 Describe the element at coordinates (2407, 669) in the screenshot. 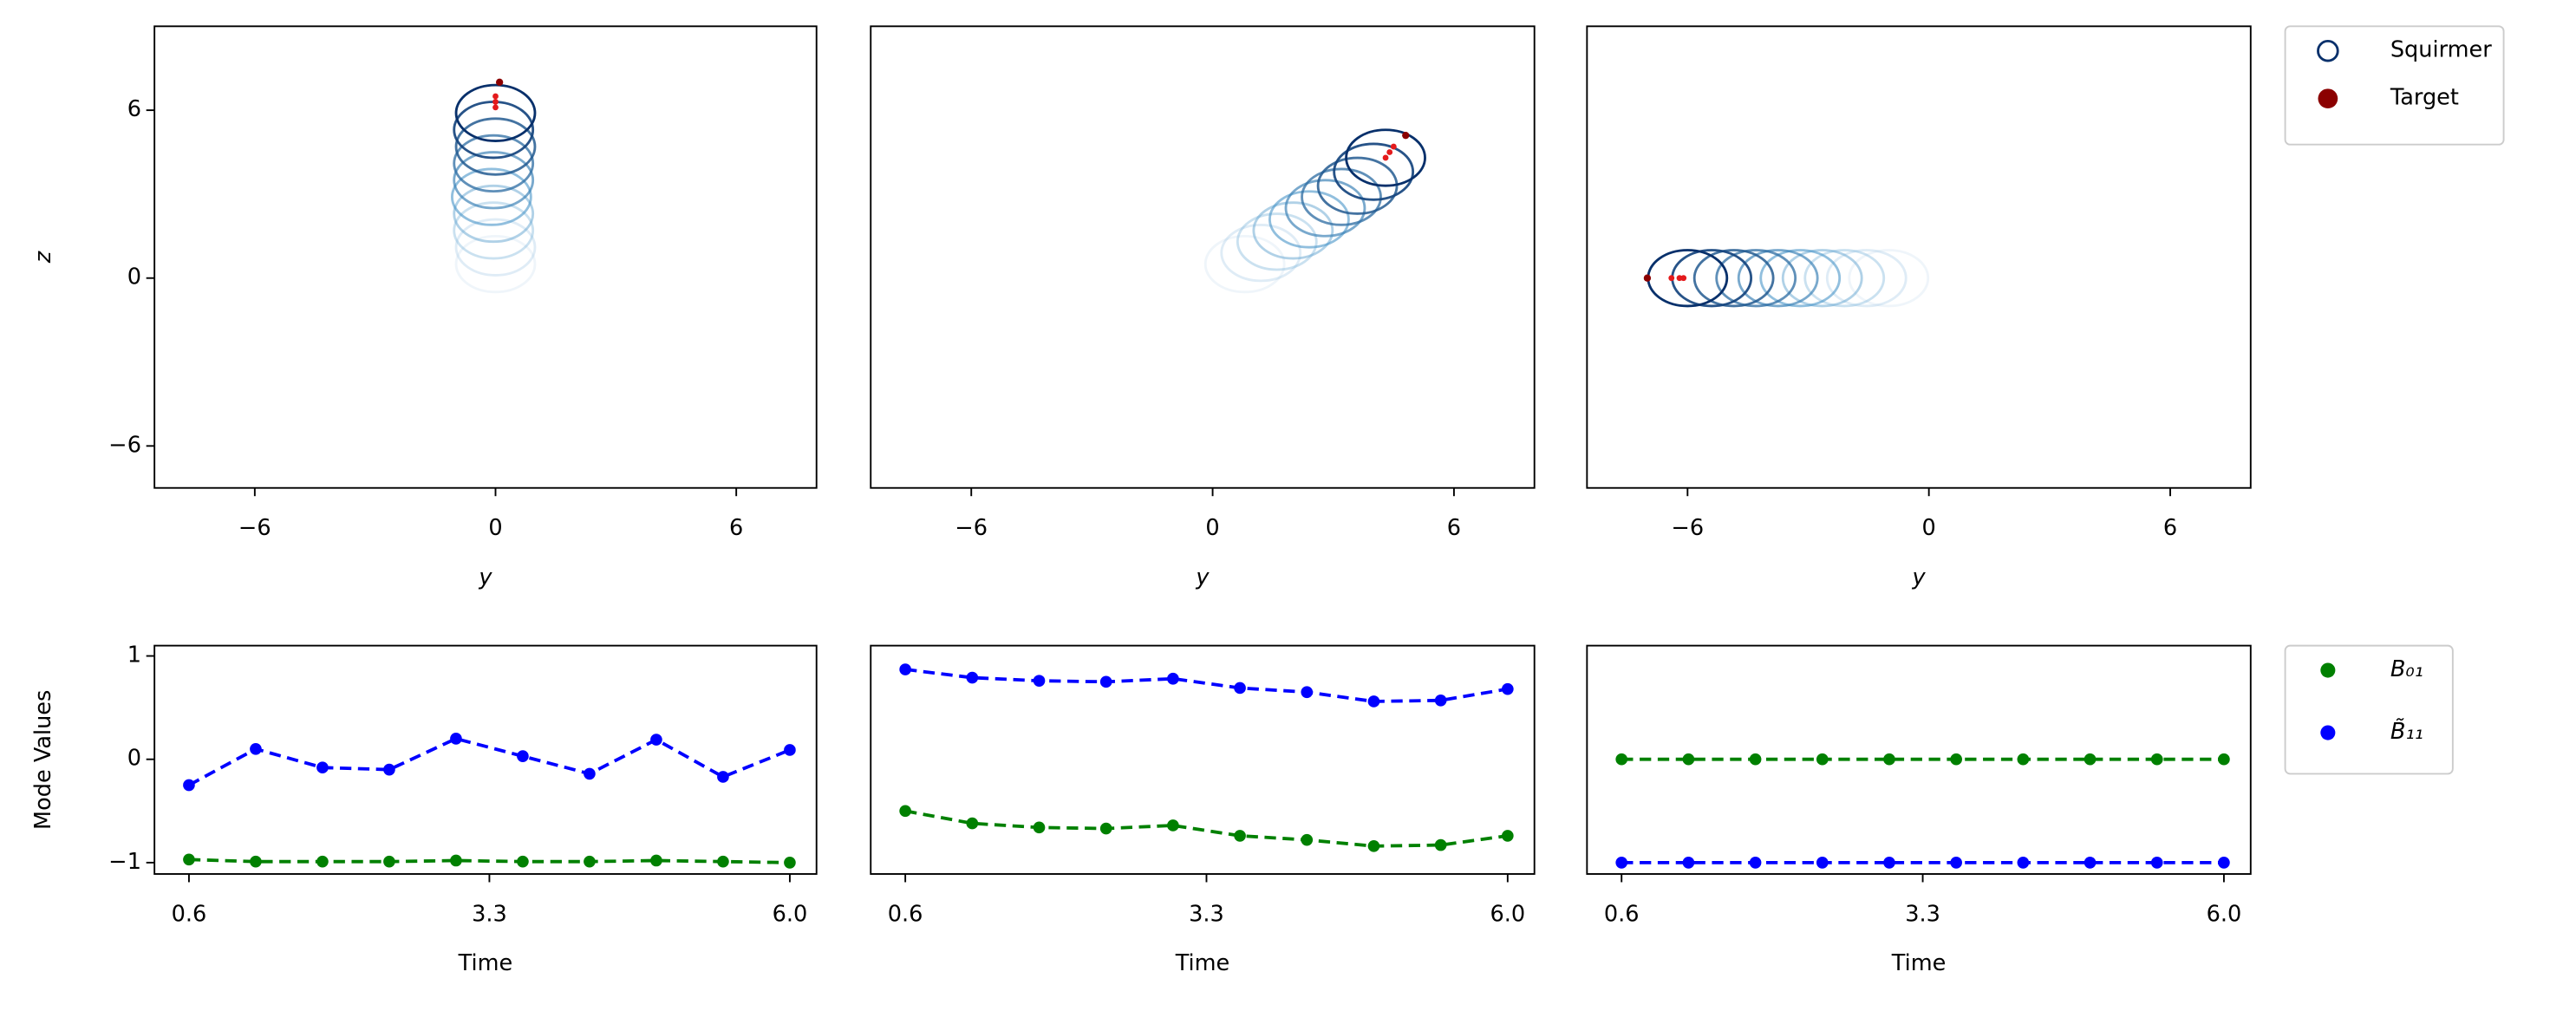

I see `legend-label: B₀₁` at that location.